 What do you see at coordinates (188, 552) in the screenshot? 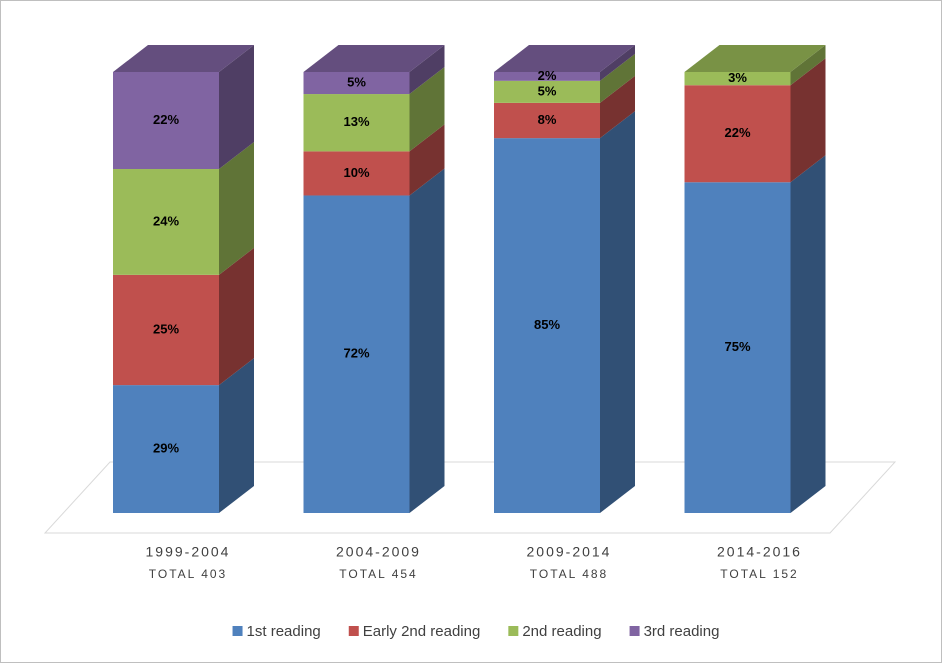
I see `x-tick-label: 1999-2004` at bounding box center [188, 552].